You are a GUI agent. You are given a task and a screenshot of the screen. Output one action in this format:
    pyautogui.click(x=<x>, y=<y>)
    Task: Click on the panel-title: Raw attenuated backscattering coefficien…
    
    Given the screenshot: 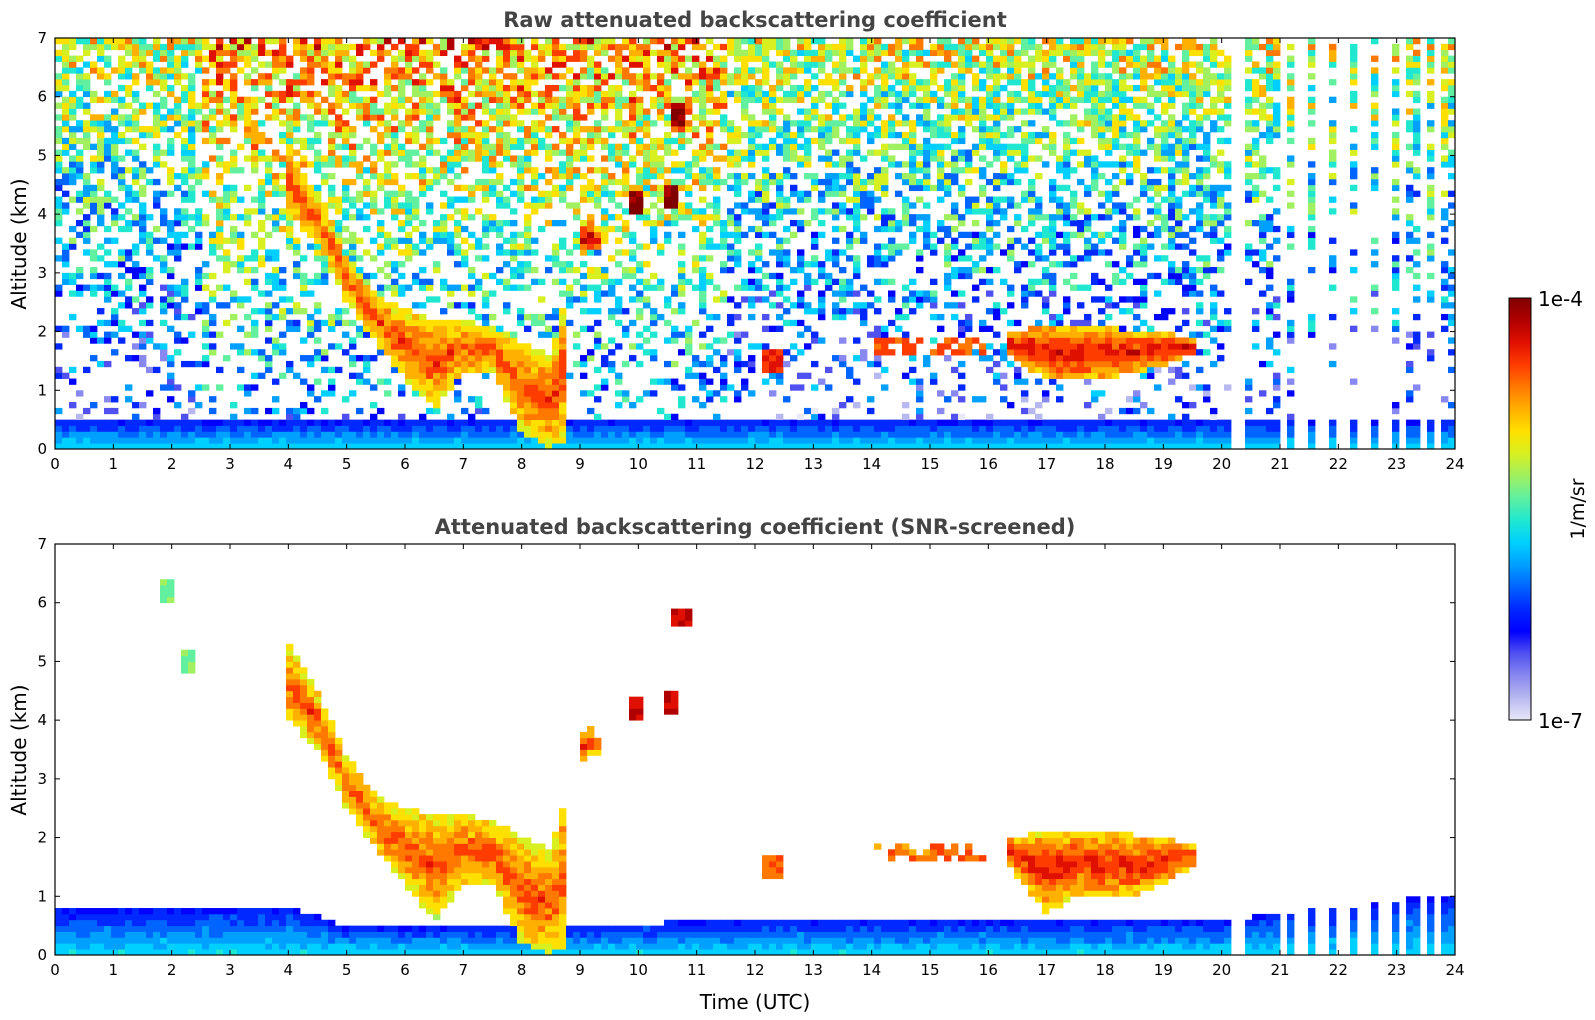 What is the action you would take?
    pyautogui.click(x=755, y=20)
    